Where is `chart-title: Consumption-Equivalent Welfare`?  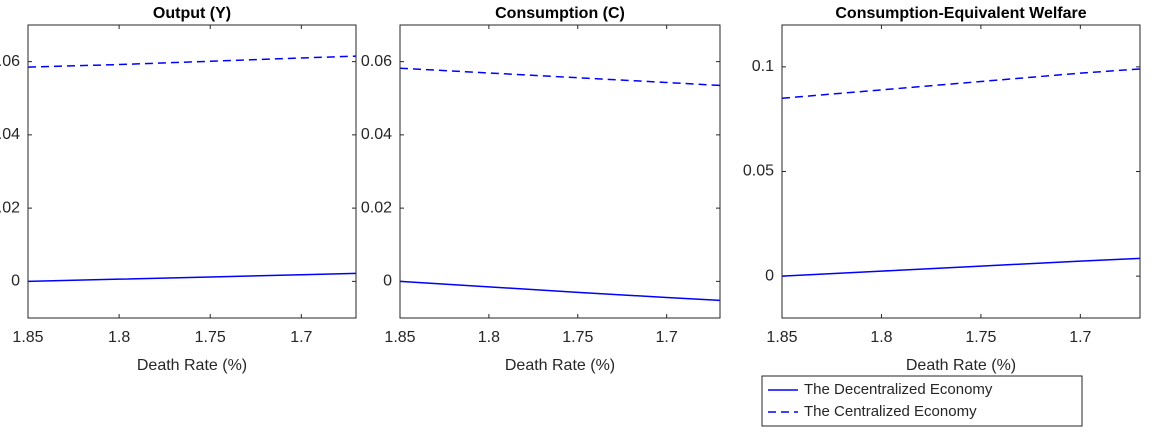 chart-title: Consumption-Equivalent Welfare is located at coordinates (960, 13).